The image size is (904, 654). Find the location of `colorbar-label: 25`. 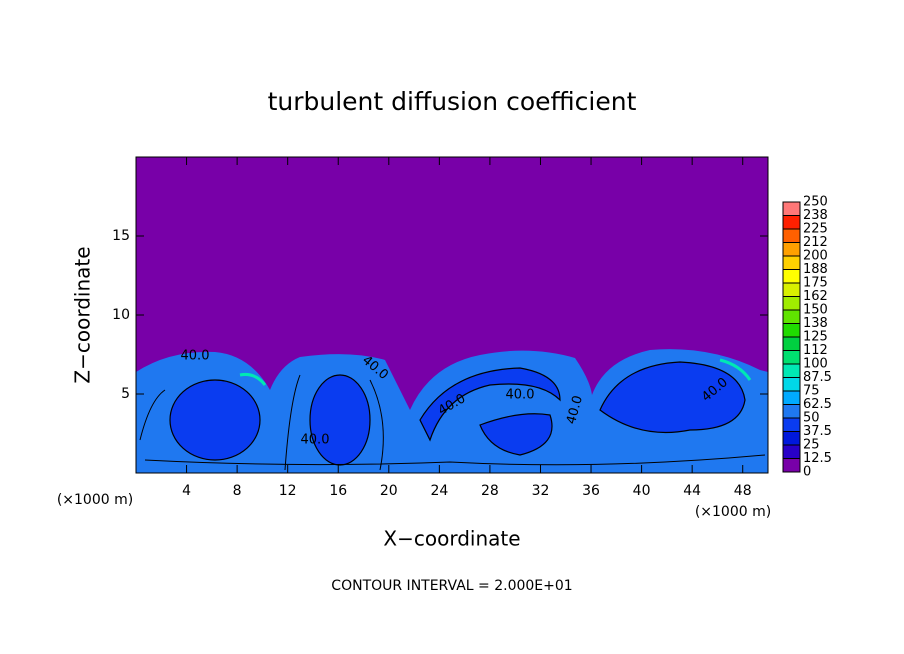

colorbar-label: 25 is located at coordinates (811, 445).